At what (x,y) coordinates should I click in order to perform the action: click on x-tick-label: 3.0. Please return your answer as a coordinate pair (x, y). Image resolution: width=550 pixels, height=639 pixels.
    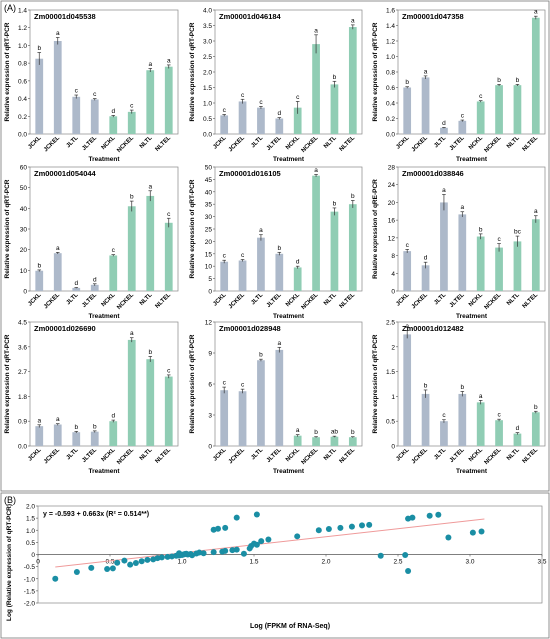
    Looking at the image, I should click on (469, 562).